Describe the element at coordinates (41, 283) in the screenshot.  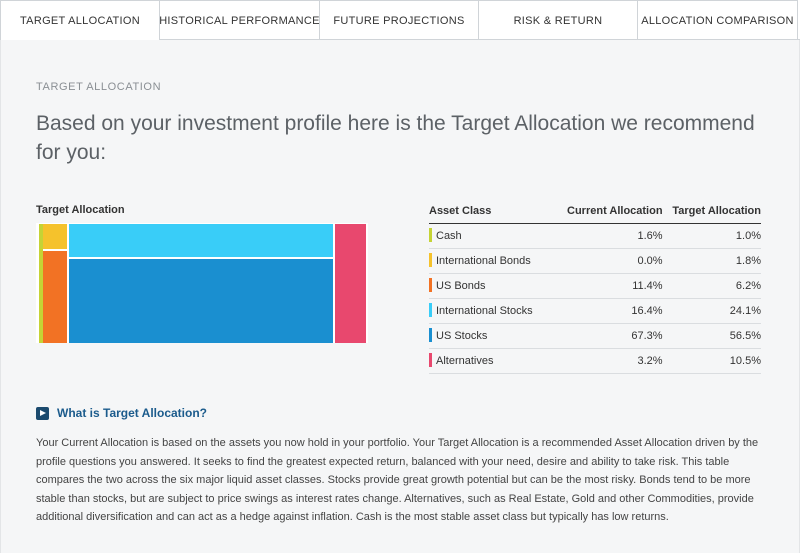
I see `treemap-cell-cash` at that location.